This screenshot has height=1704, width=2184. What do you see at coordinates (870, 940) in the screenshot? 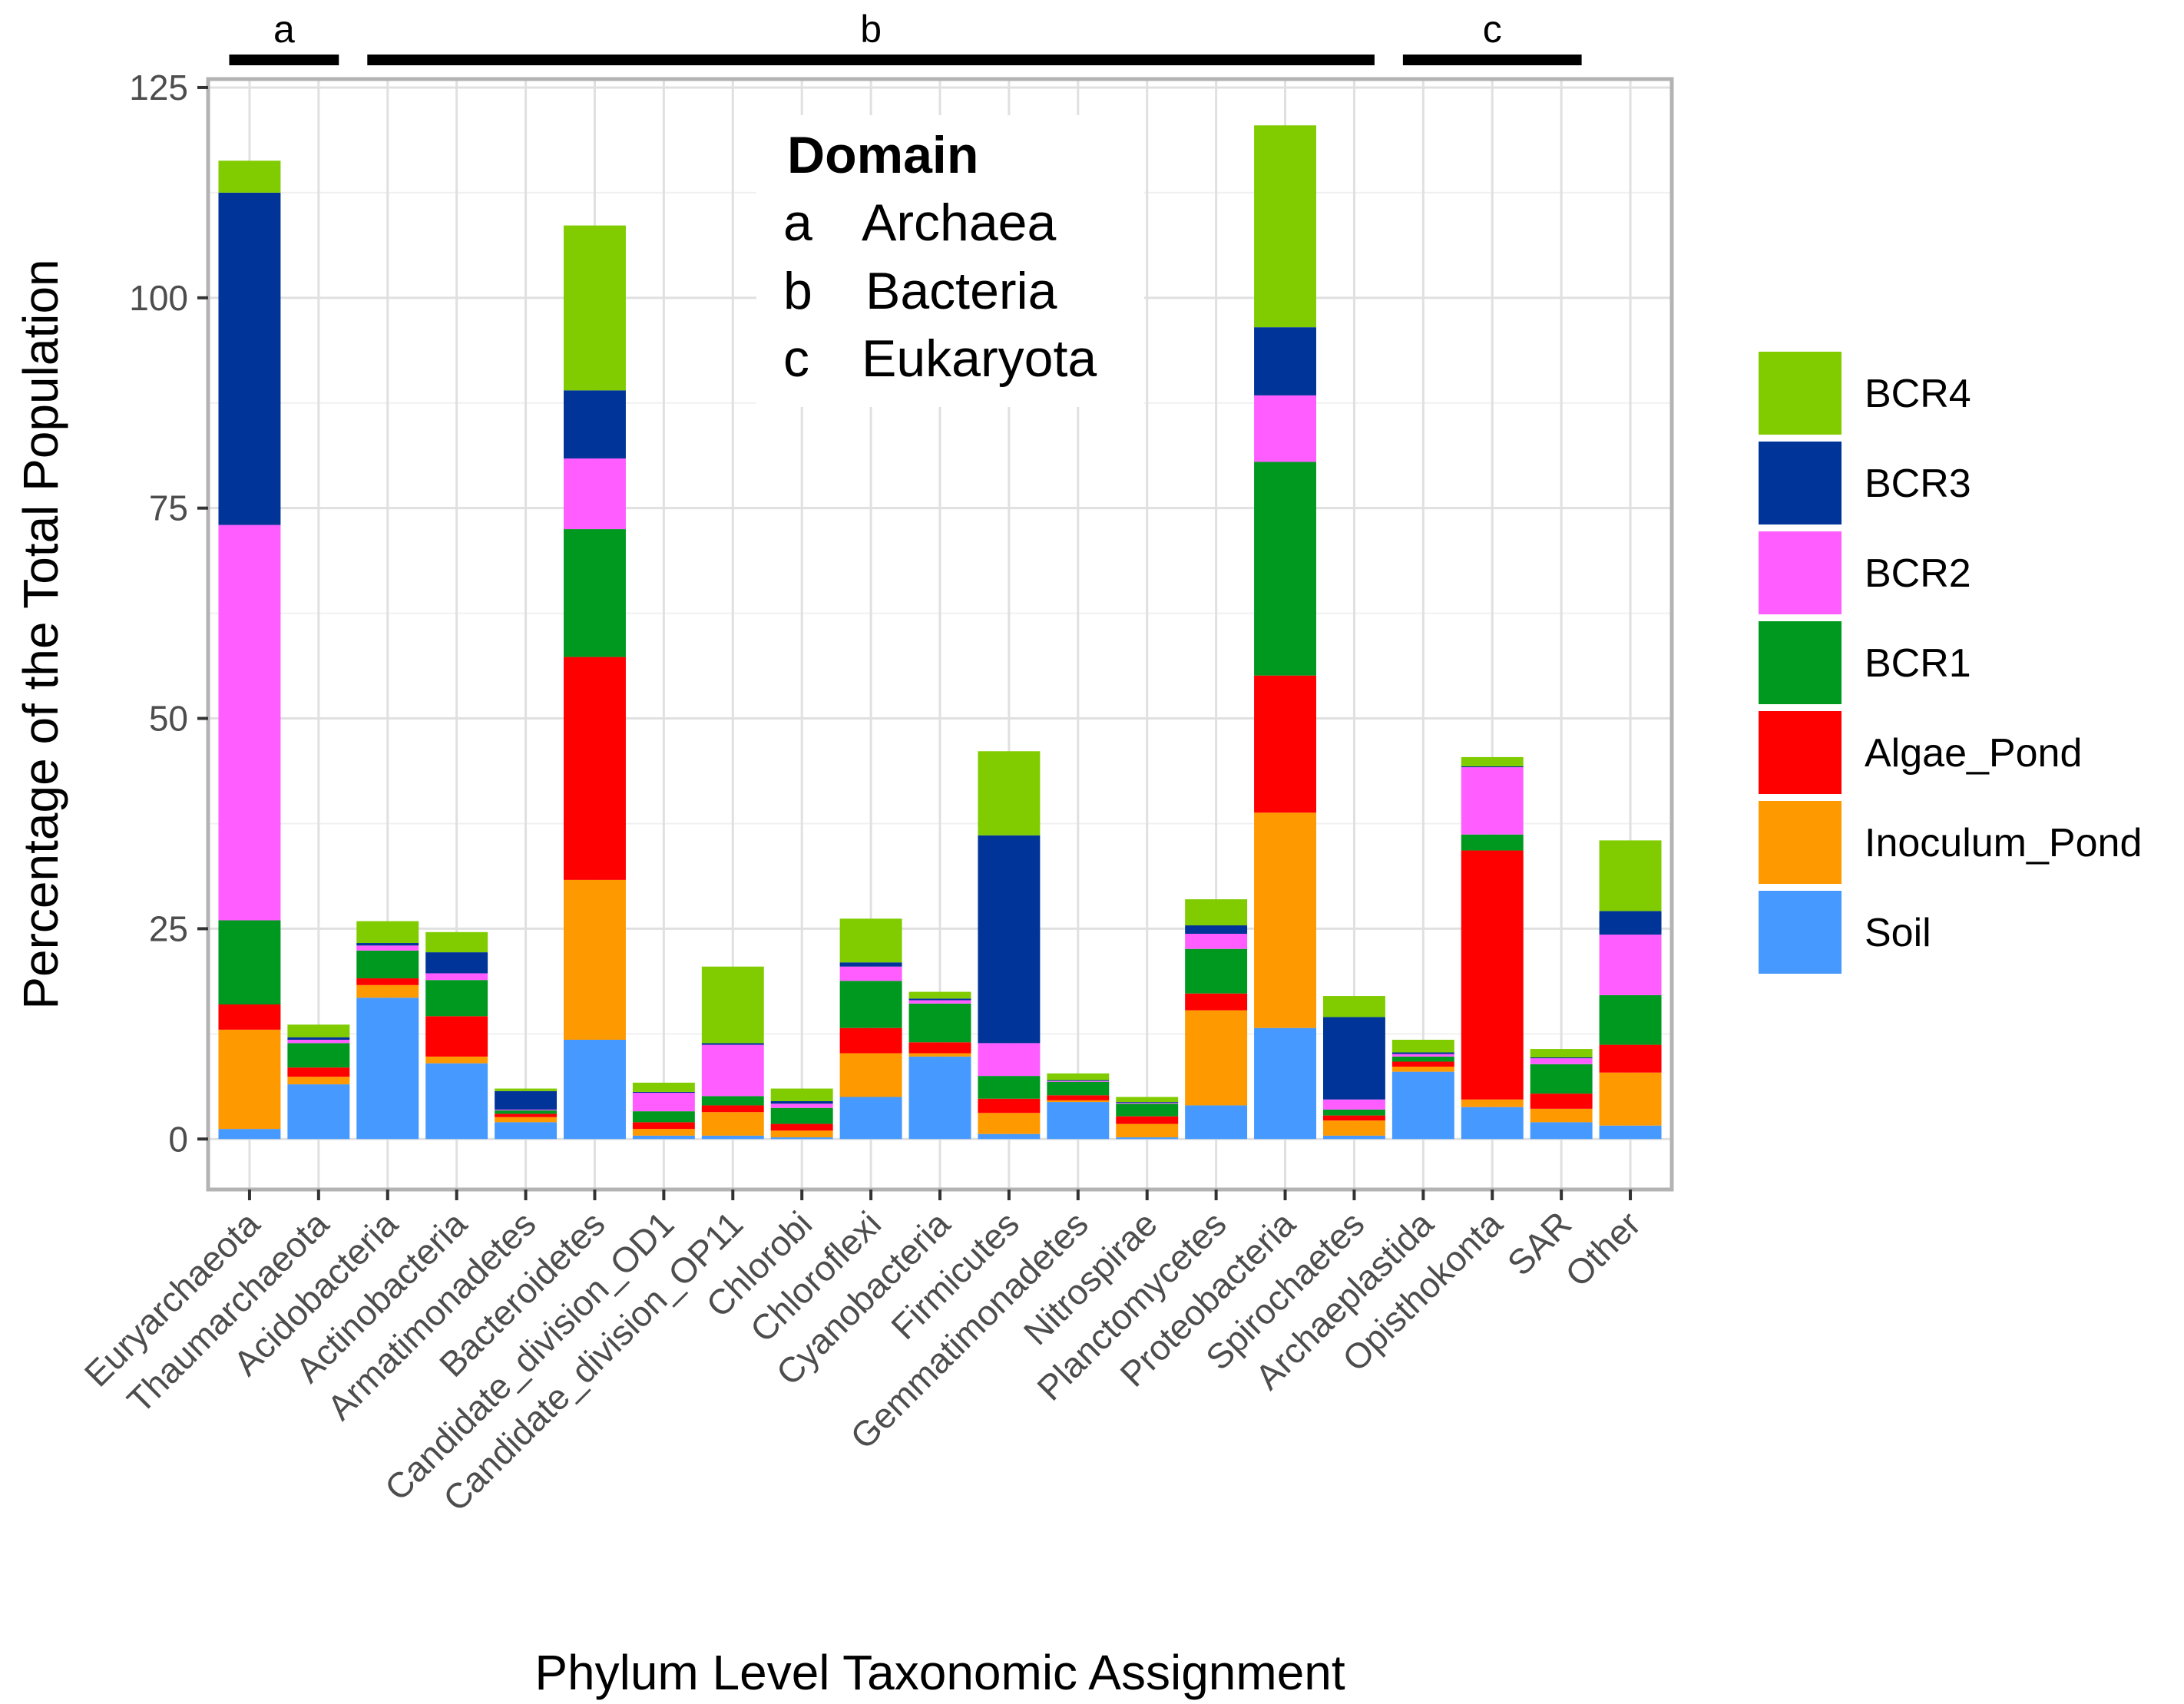
I see `bar-chloroflexi-bcr4` at bounding box center [870, 940].